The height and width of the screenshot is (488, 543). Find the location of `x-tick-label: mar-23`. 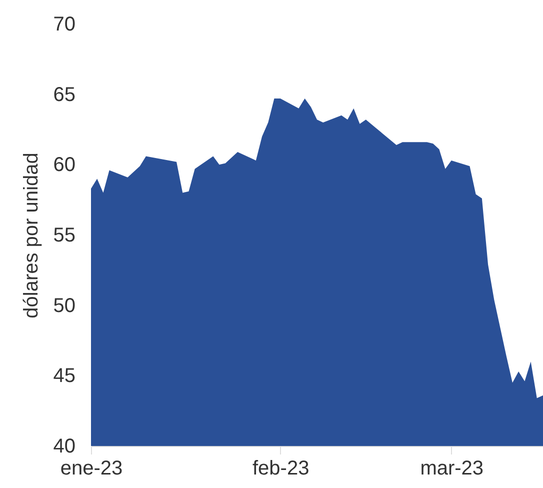

x-tick-label: mar-23 is located at coordinates (452, 469).